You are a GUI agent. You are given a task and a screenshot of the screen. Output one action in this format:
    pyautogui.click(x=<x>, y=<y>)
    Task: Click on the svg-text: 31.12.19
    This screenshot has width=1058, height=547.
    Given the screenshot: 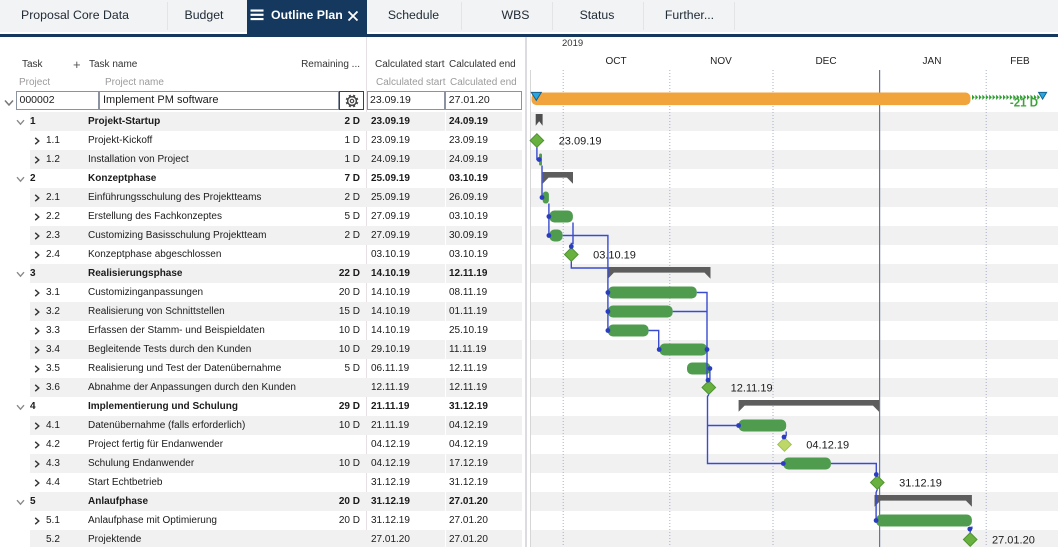 What is the action you would take?
    pyautogui.click(x=920, y=483)
    